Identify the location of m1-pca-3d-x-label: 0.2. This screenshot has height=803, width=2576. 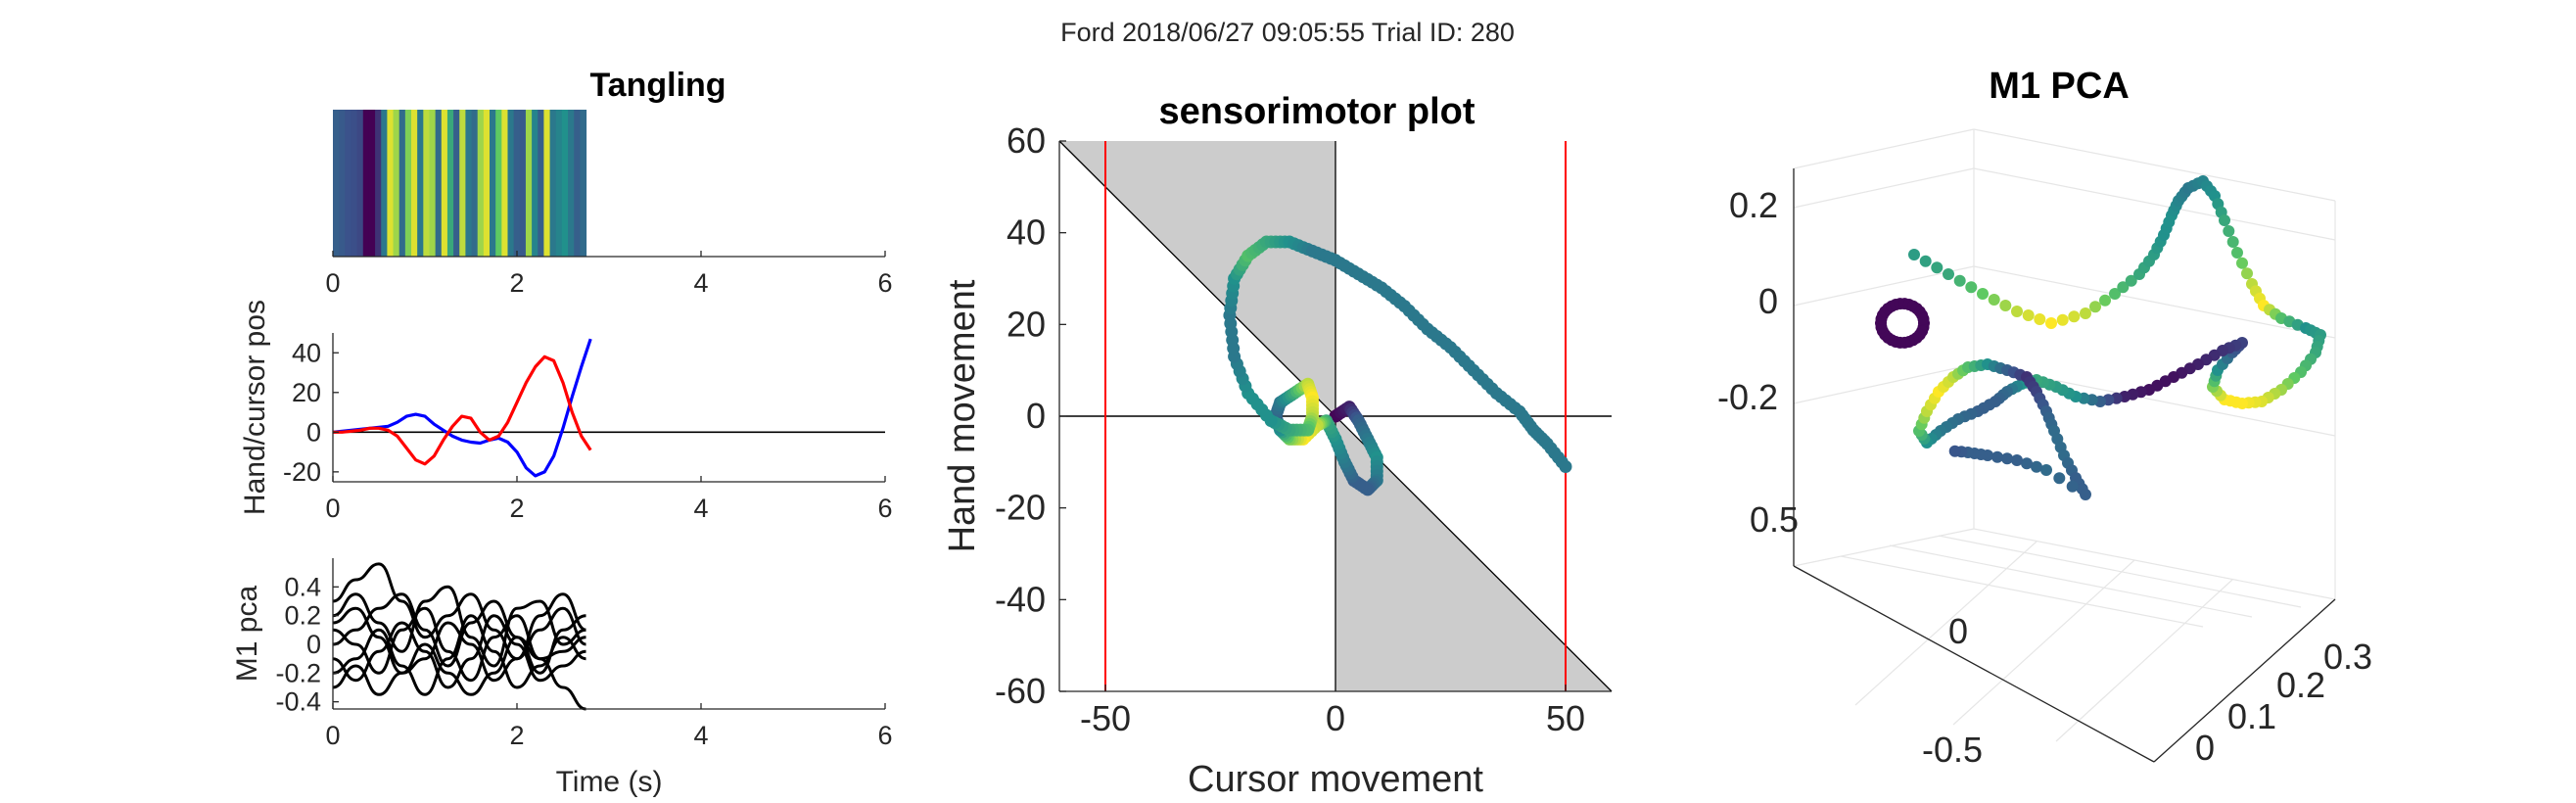
(2300, 685).